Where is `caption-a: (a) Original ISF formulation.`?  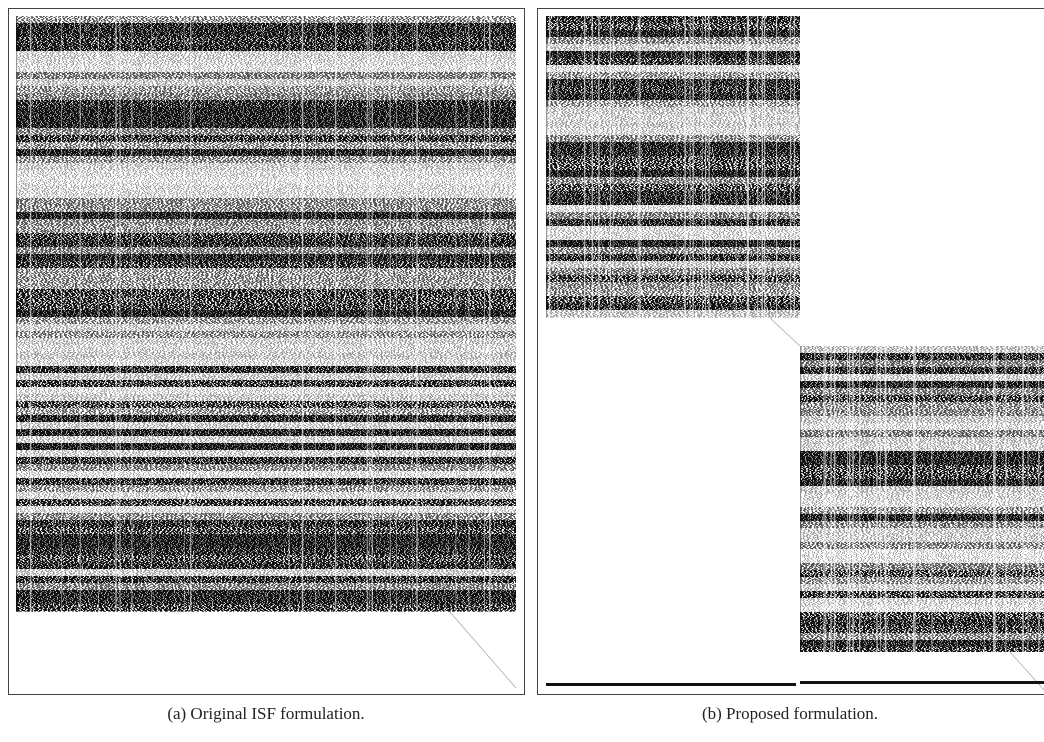
caption-a: (a) Original ISF formulation. is located at coordinates (265, 713).